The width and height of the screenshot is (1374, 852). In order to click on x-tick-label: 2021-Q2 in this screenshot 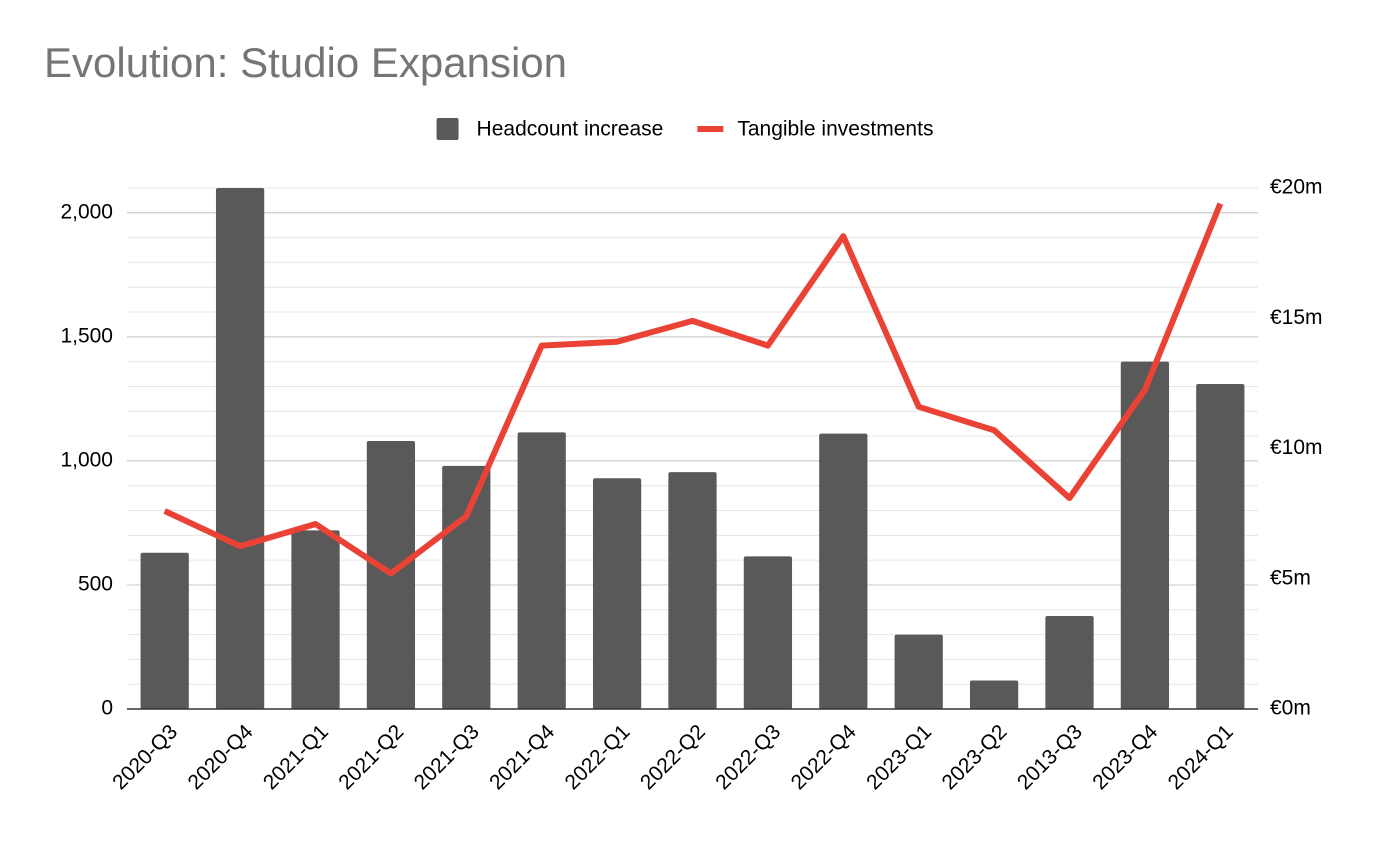, I will do `click(371, 757)`.